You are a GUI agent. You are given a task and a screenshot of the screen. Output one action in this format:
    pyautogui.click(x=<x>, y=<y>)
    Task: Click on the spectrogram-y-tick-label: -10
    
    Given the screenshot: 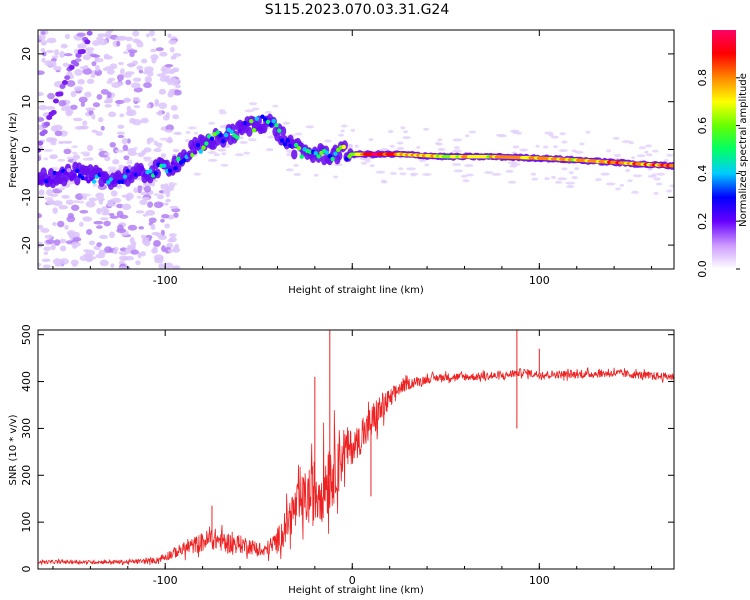 What is the action you would take?
    pyautogui.click(x=26, y=197)
    